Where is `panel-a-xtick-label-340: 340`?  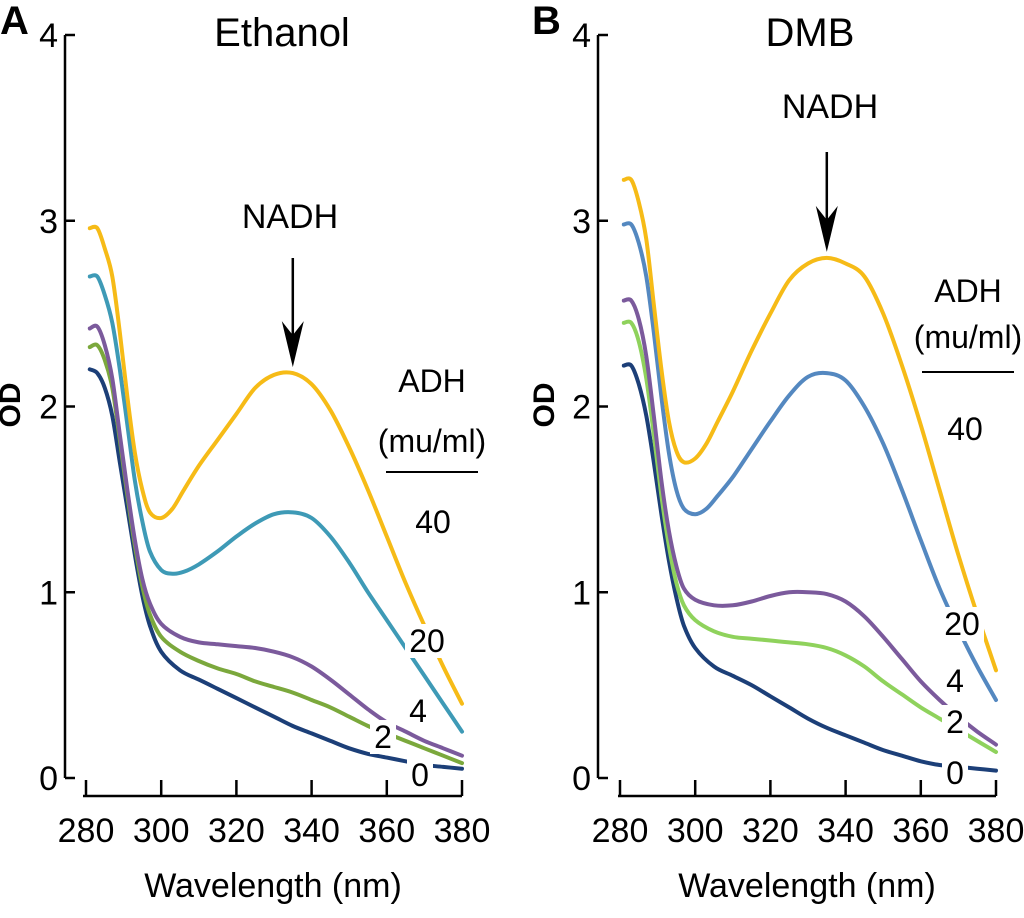
panel-a-xtick-label-340: 340 is located at coordinates (311, 831).